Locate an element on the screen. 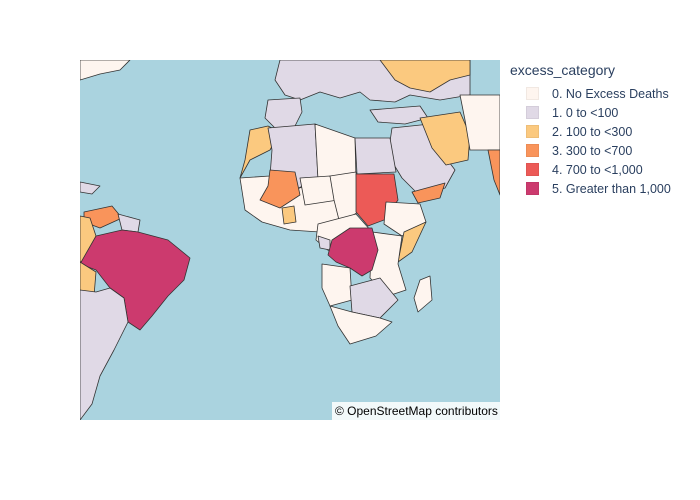 The width and height of the screenshot is (700, 500). legend-item-label: 0. No Excess Deaths is located at coordinates (610, 93).